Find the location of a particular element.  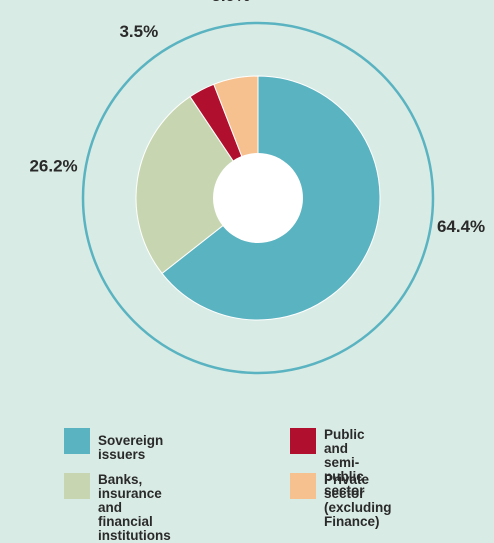

legend-label: Private sector (excluding Finance) is located at coordinates (358, 500).